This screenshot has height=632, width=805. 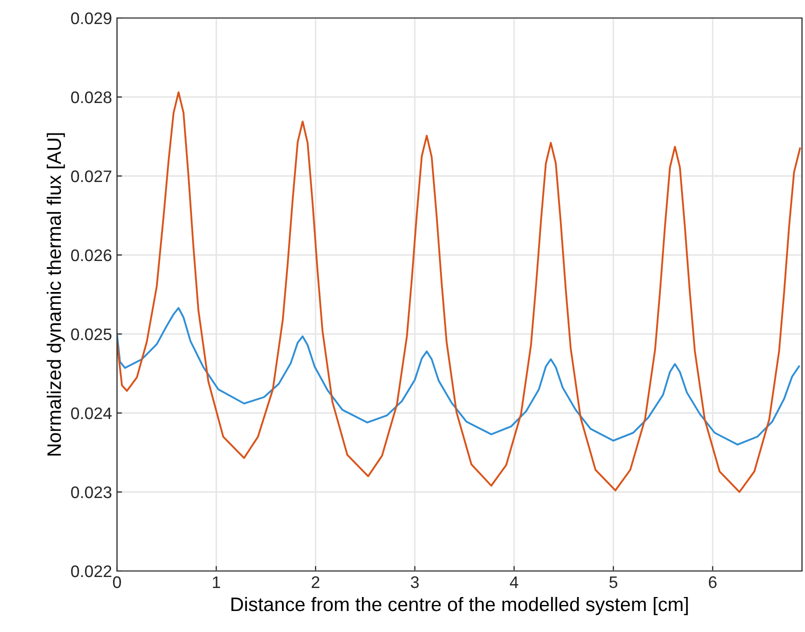 I want to click on y-tick-label: 0.024, so click(x=91, y=413).